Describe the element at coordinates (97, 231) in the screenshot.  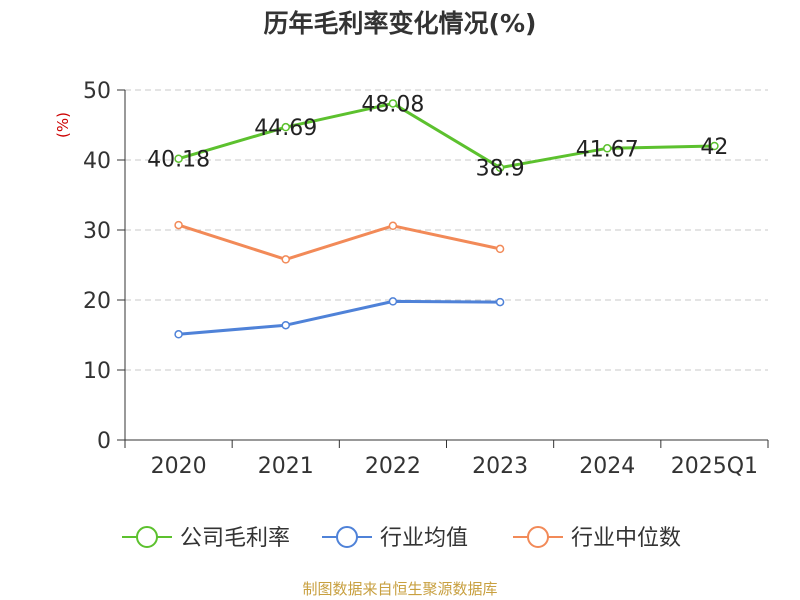
I see `y-tick-label-30: 30` at that location.